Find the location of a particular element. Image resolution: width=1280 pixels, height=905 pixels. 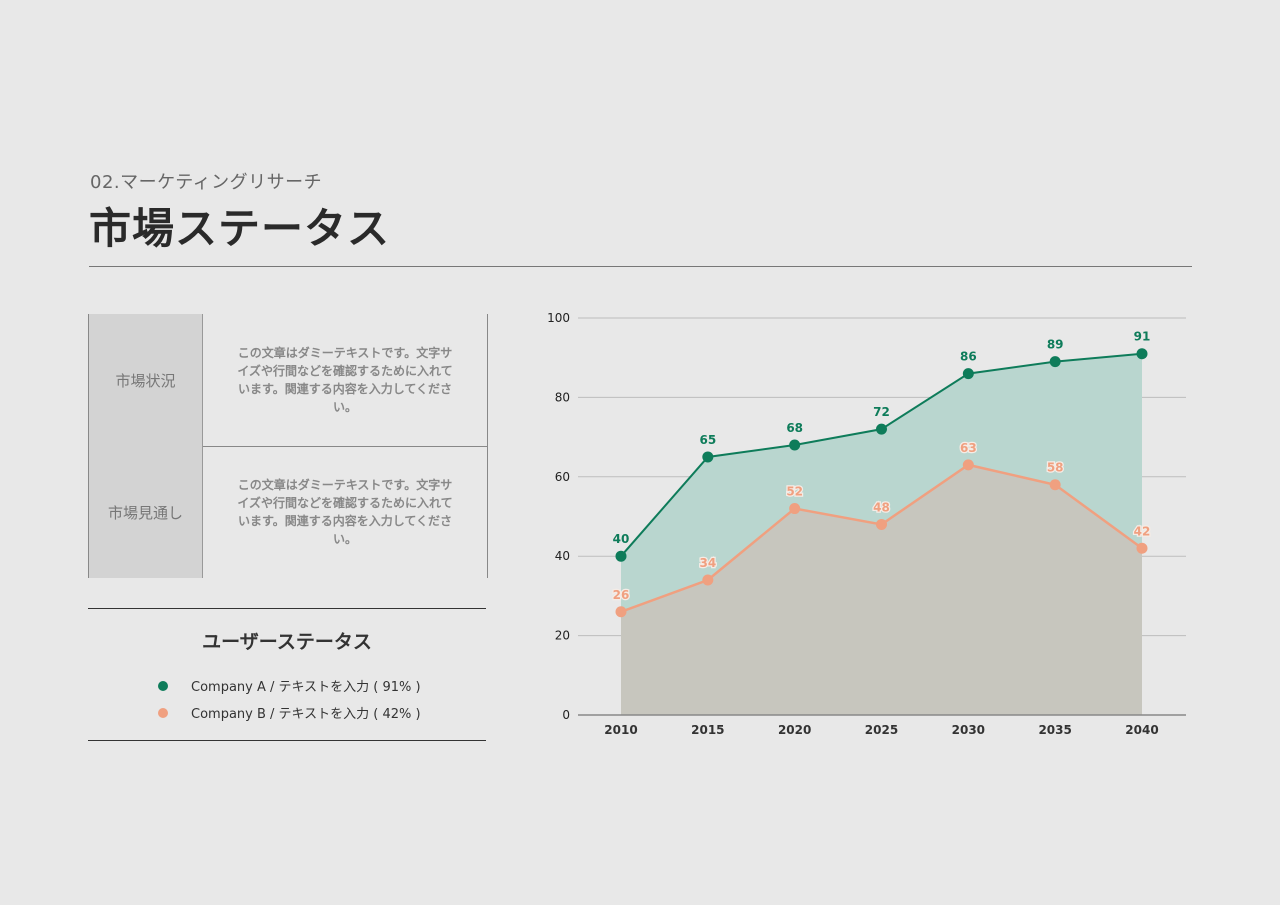

data-label: 40 is located at coordinates (621, 539).